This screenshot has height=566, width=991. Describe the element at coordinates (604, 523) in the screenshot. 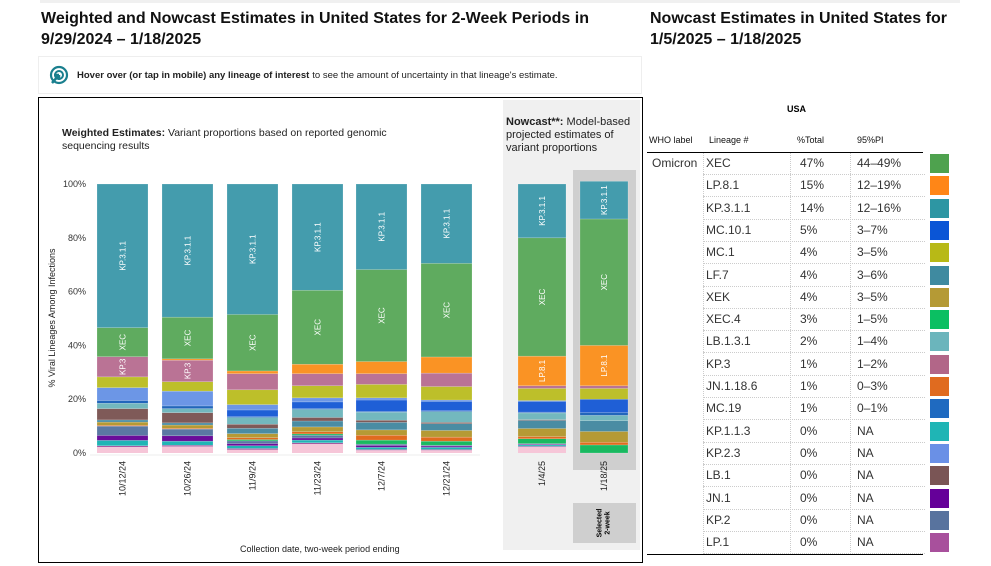

I see `selected-2-week-tag: Selected 2-week` at that location.